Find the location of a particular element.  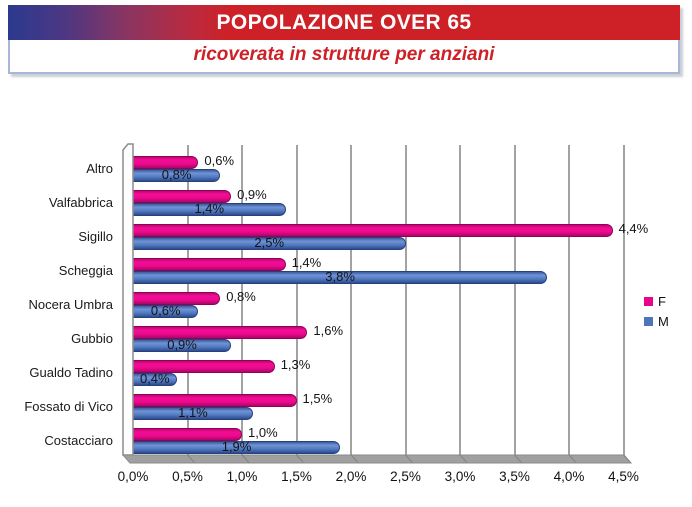

category-label-fossato-di-vico: Fossato di Vico is located at coordinates (68, 406).